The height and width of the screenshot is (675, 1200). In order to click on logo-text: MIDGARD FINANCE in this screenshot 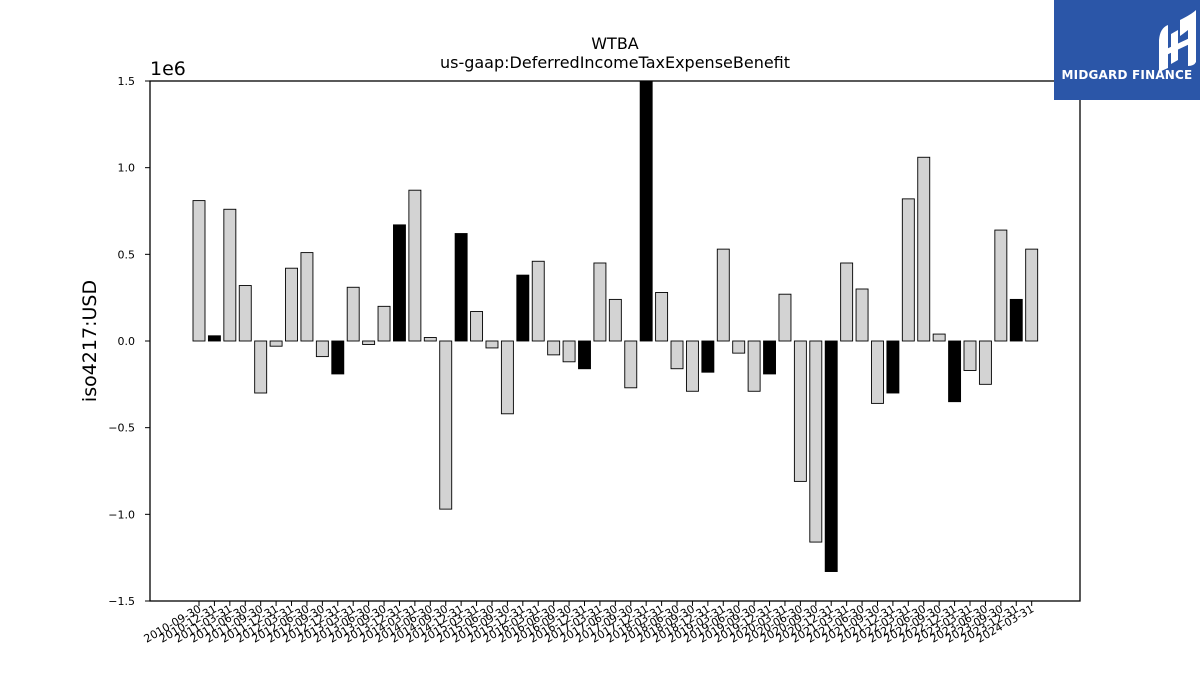, I will do `click(1127, 75)`.